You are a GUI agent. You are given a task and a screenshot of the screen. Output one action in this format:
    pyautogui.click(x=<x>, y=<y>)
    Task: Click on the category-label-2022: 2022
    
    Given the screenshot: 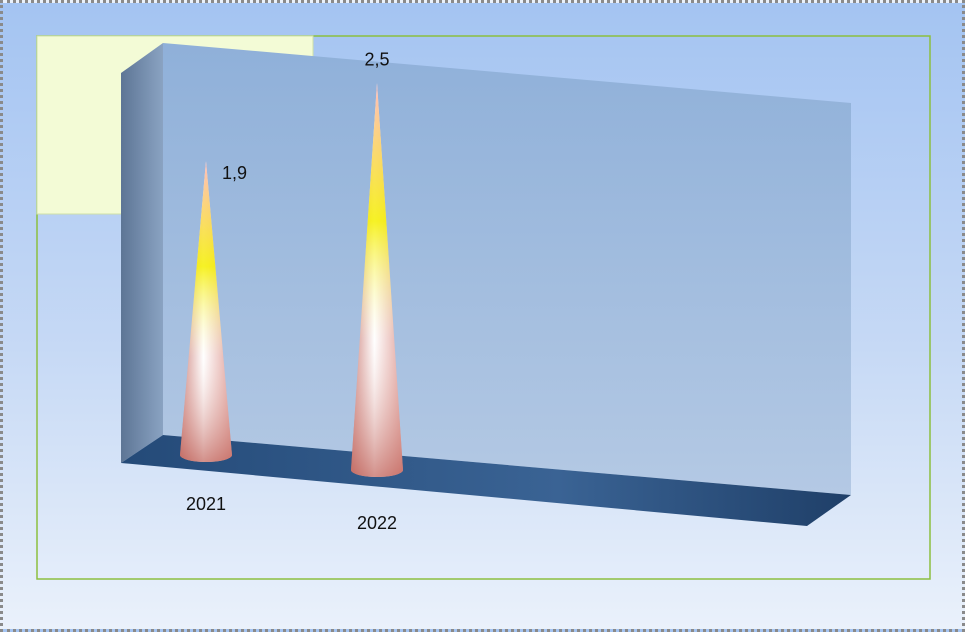 What is the action you would take?
    pyautogui.click(x=377, y=523)
    